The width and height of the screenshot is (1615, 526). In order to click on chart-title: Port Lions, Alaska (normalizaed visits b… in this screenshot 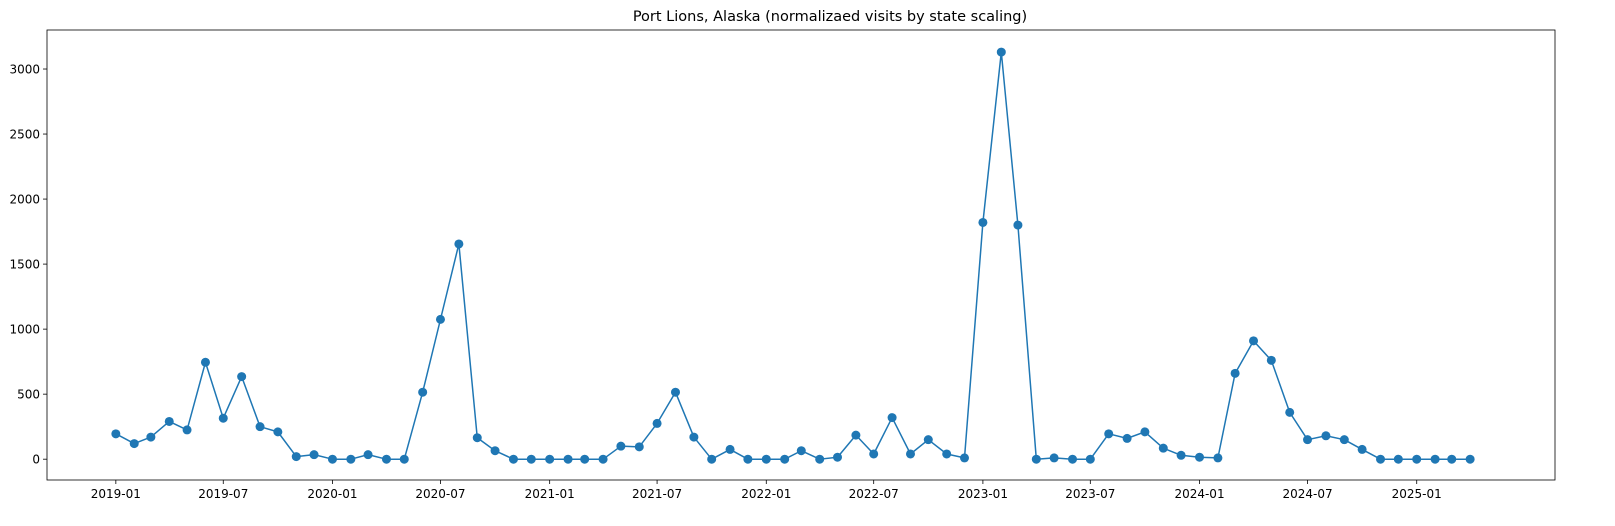, I will do `click(830, 17)`.